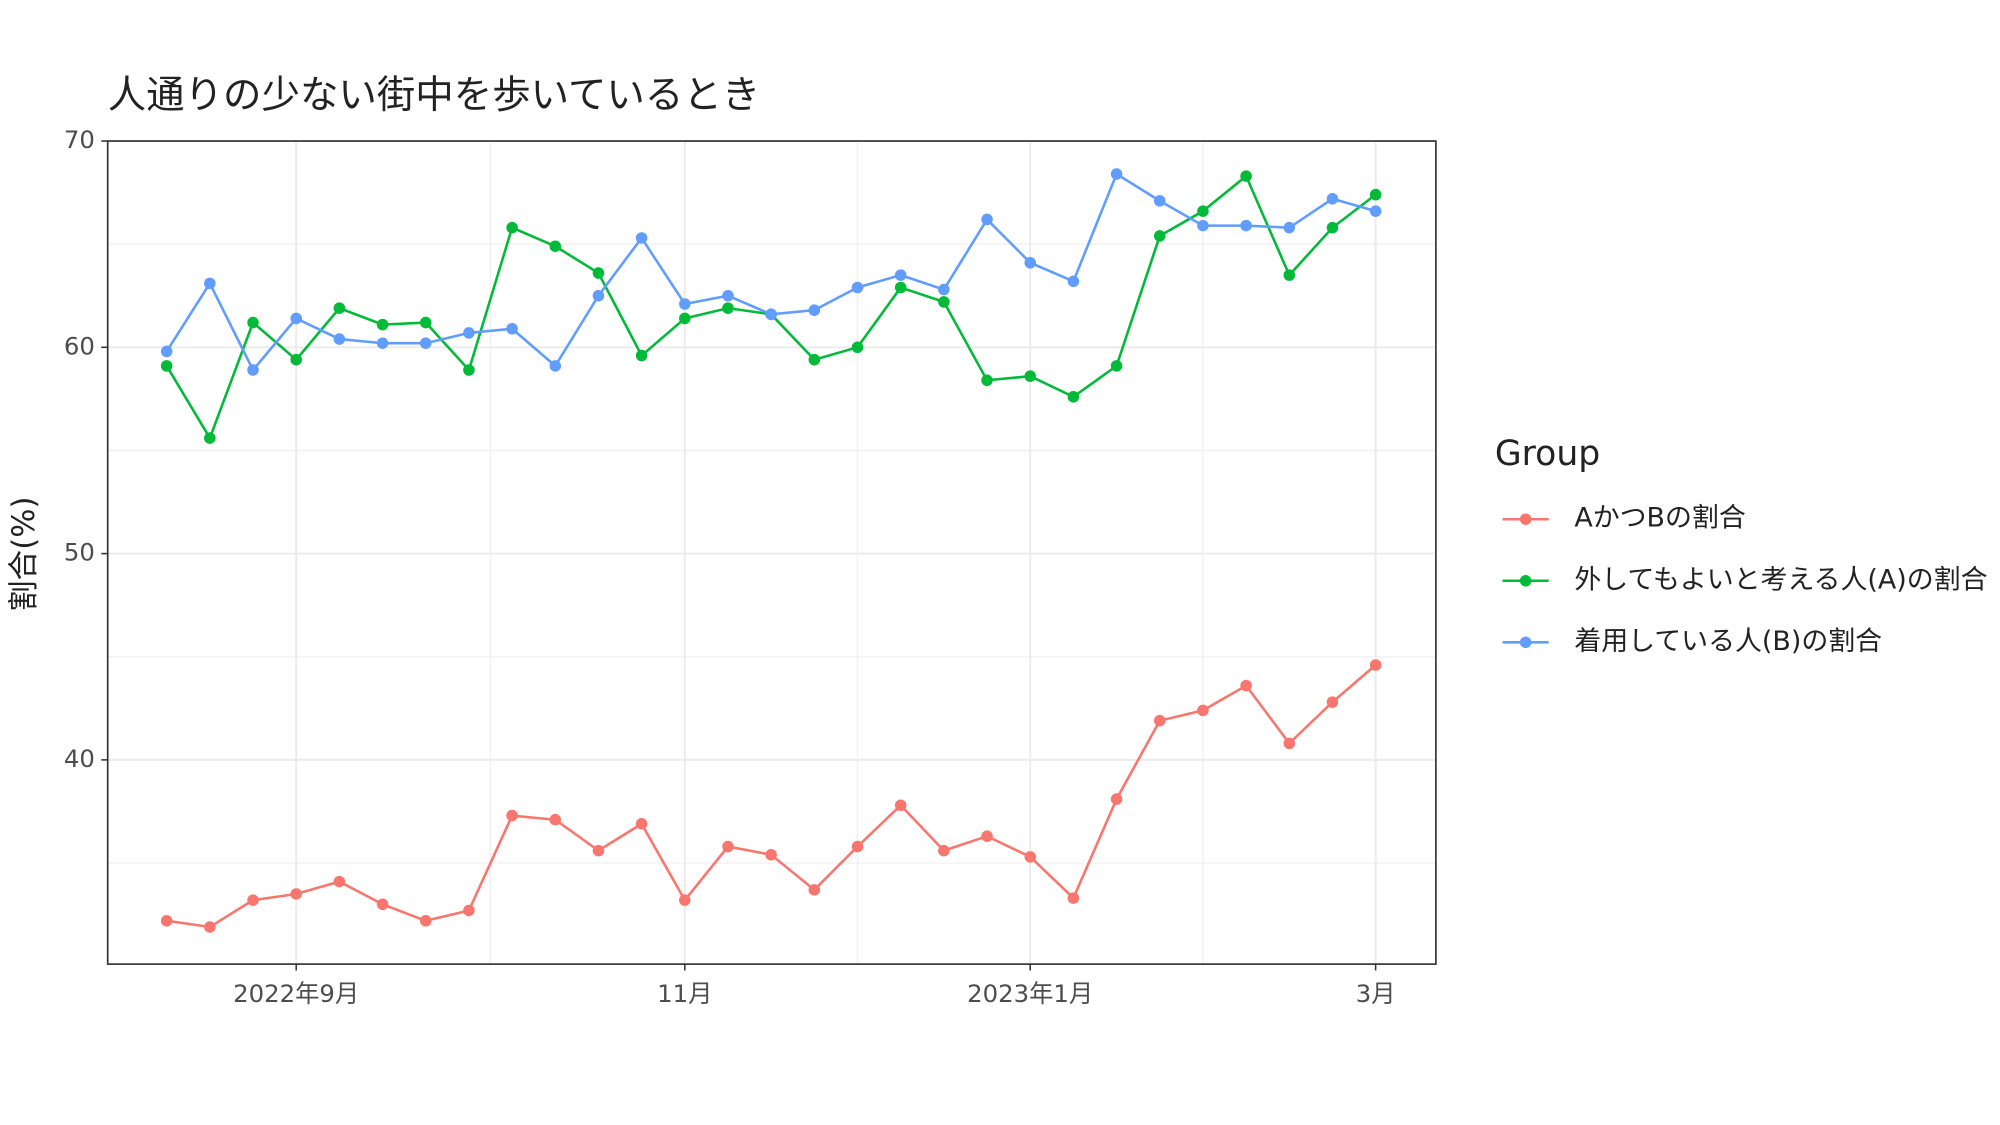 Image resolution: width=2000 pixels, height=1125 pixels. I want to click on chart-title: 人通りの少ない街中を歩いているとき, so click(434, 95).